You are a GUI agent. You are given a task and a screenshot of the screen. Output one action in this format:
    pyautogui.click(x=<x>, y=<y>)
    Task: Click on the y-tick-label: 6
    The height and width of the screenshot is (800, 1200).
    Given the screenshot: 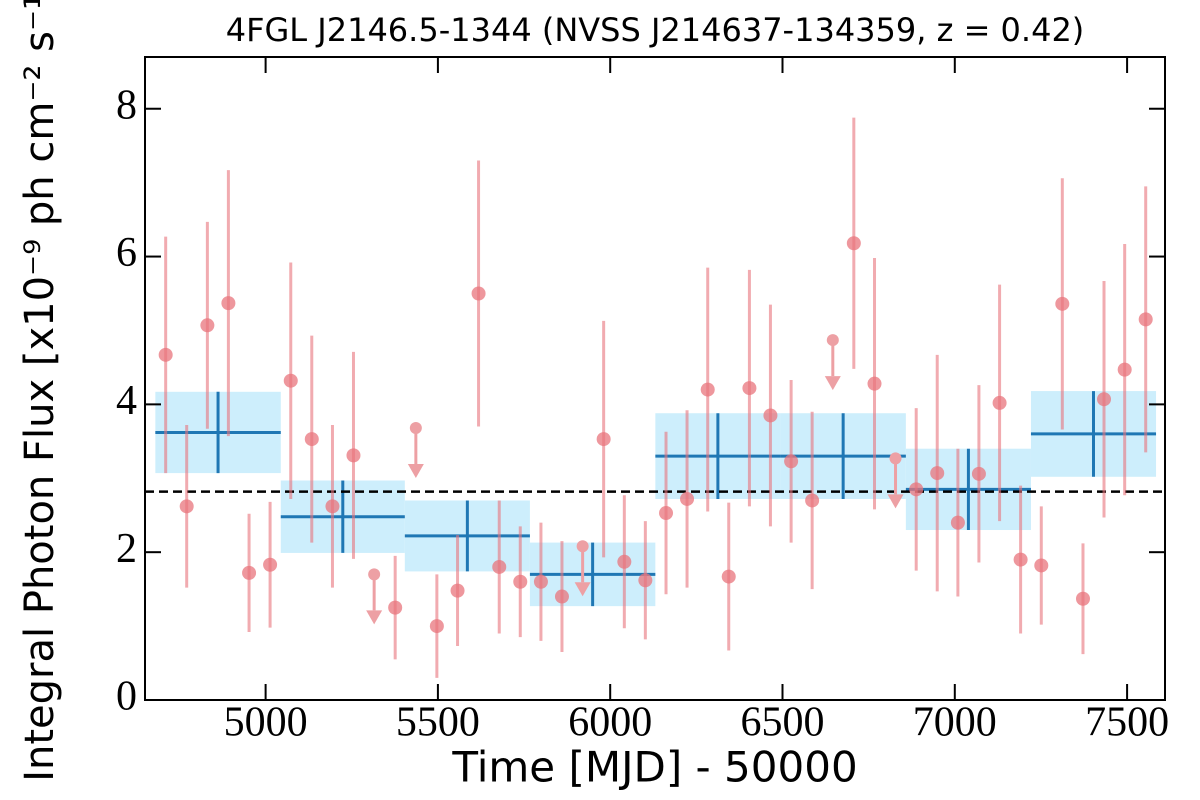 What is the action you would take?
    pyautogui.click(x=126, y=253)
    